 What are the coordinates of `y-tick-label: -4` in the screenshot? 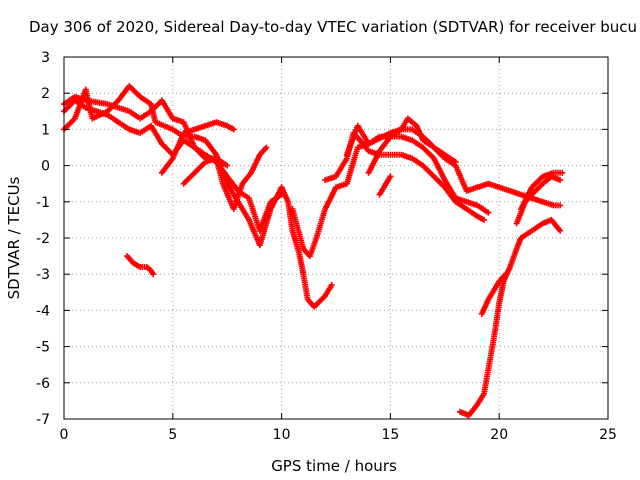 It's located at (43, 311).